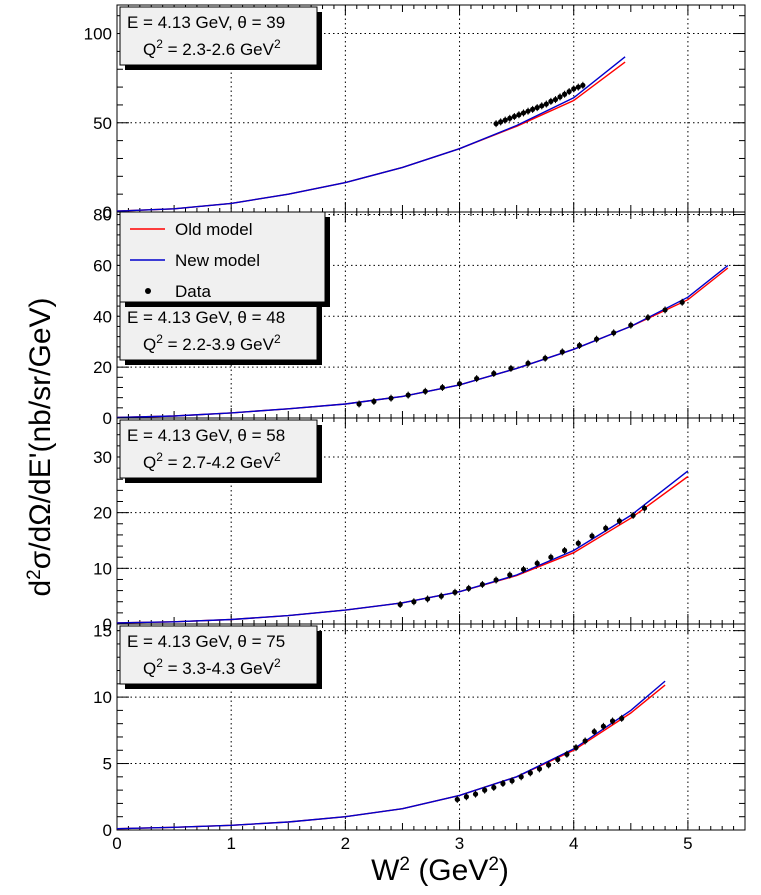  Describe the element at coordinates (206, 641) in the screenshot. I see `beam-angle-label: E = 4.13 GeV, θ = 75` at that location.